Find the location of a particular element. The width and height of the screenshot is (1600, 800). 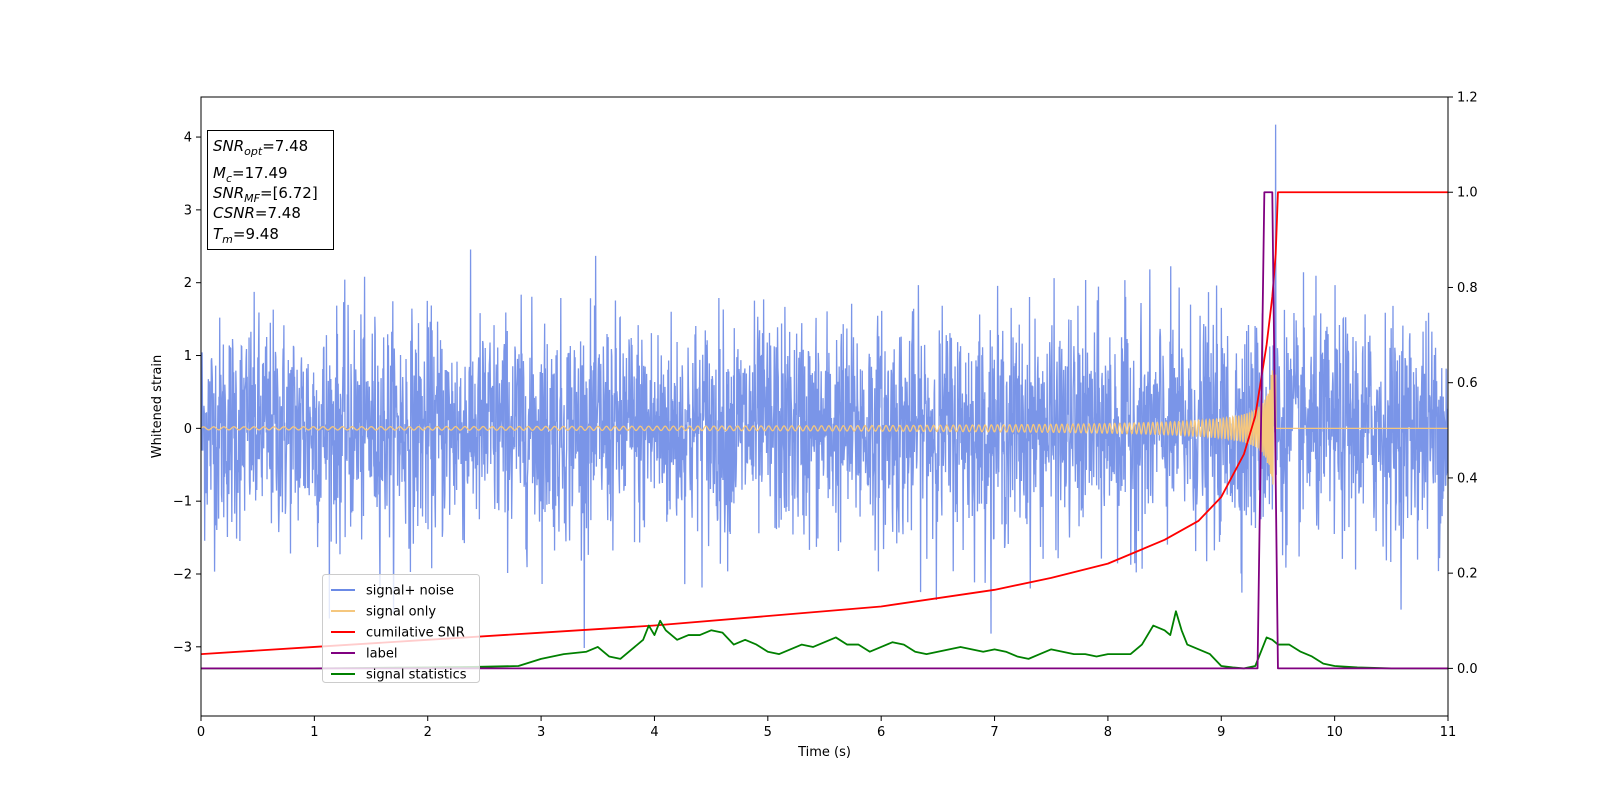

y-tick-label: 0 is located at coordinates (188, 429).